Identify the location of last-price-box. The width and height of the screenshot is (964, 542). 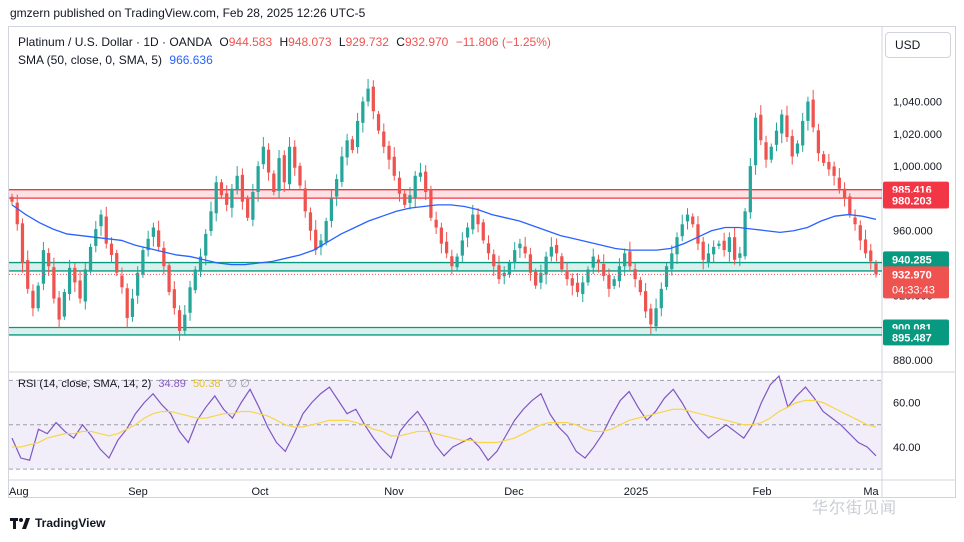
(916, 282).